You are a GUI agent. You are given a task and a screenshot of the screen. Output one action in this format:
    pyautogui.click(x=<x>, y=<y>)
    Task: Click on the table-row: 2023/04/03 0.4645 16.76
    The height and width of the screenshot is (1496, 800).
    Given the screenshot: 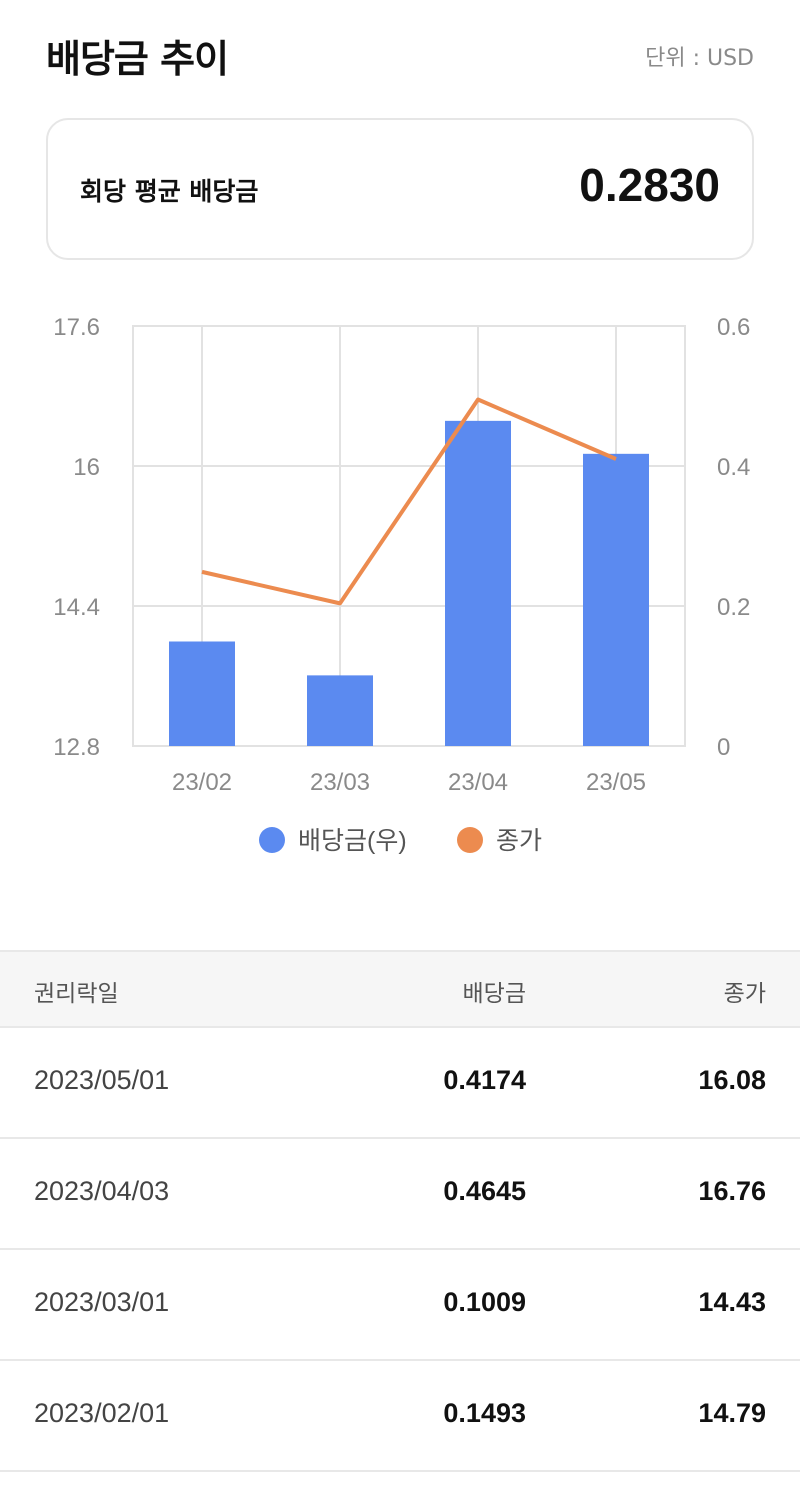 What is the action you would take?
    pyautogui.click(x=400, y=1194)
    